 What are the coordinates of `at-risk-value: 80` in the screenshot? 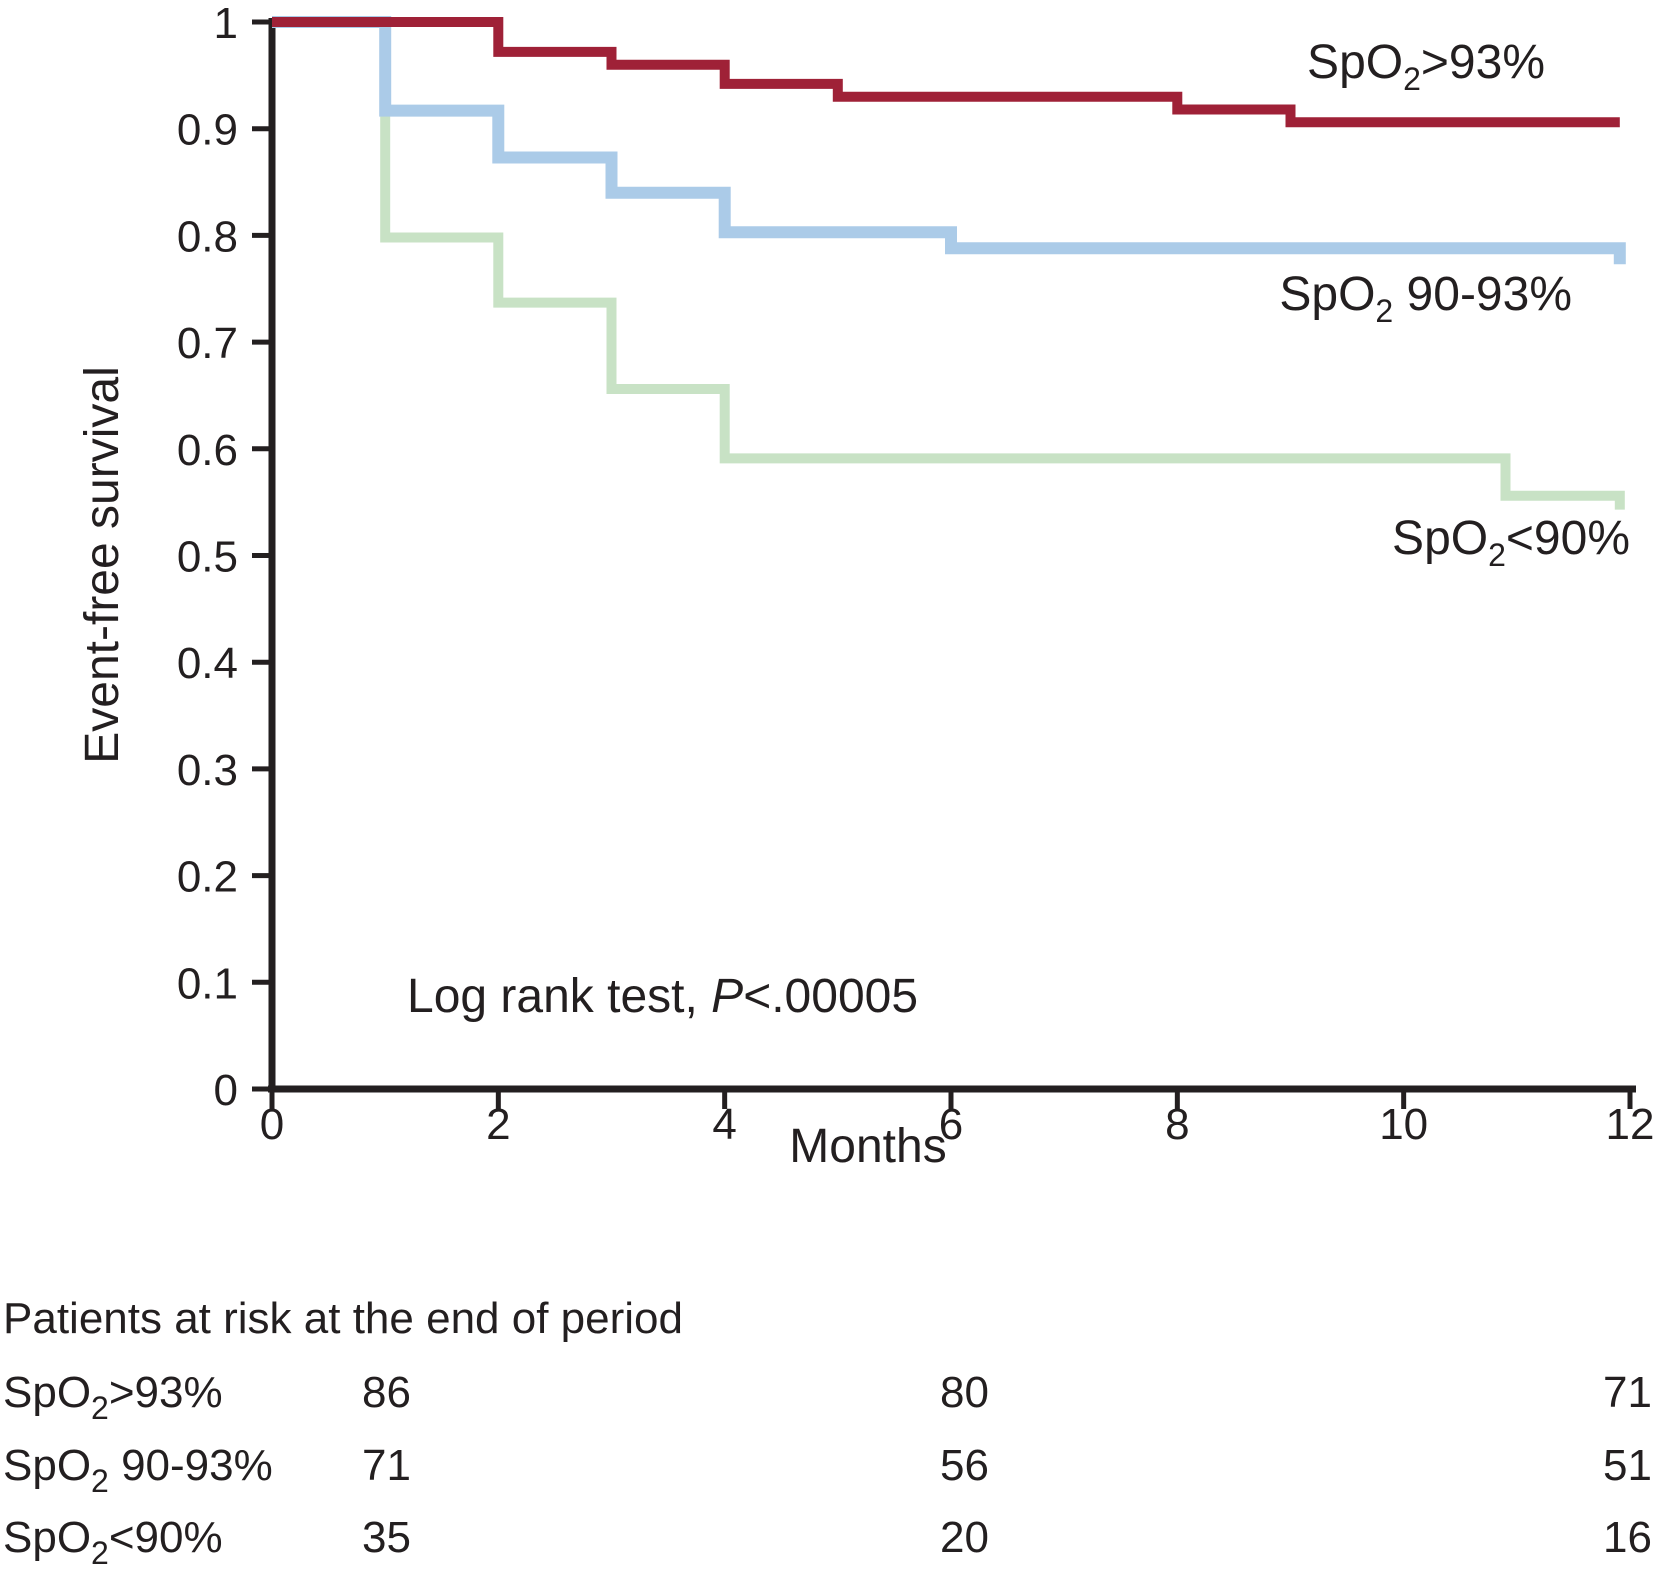 It's located at (964, 1392).